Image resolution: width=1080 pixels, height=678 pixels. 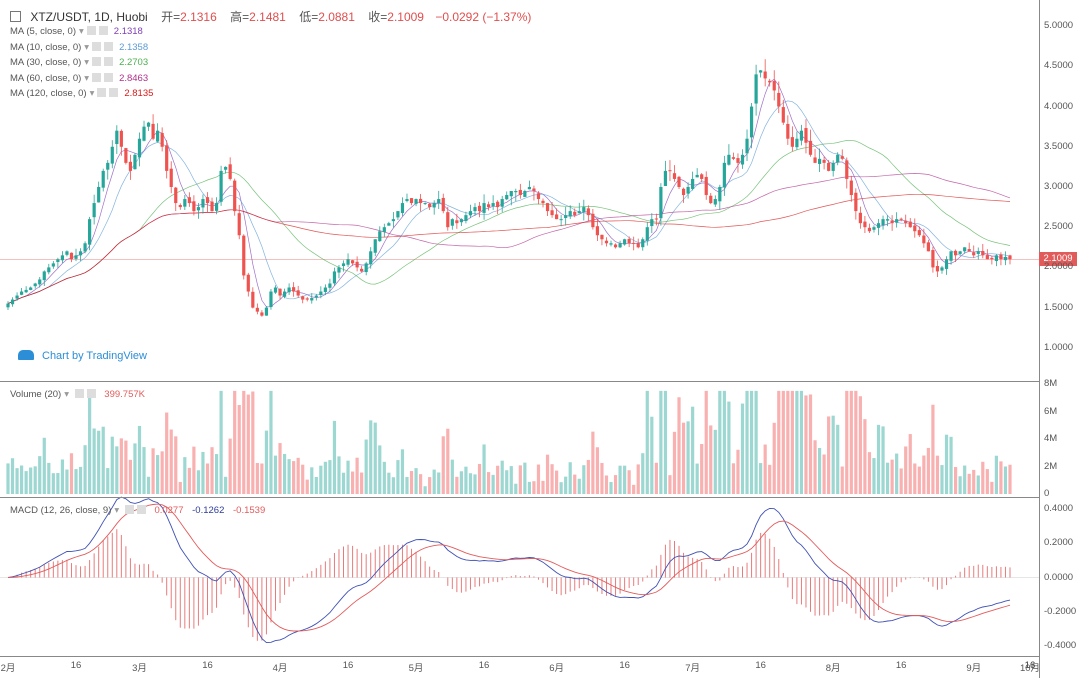 What do you see at coordinates (15, 16) in the screenshot?
I see `collapse-icon` at bounding box center [15, 16].